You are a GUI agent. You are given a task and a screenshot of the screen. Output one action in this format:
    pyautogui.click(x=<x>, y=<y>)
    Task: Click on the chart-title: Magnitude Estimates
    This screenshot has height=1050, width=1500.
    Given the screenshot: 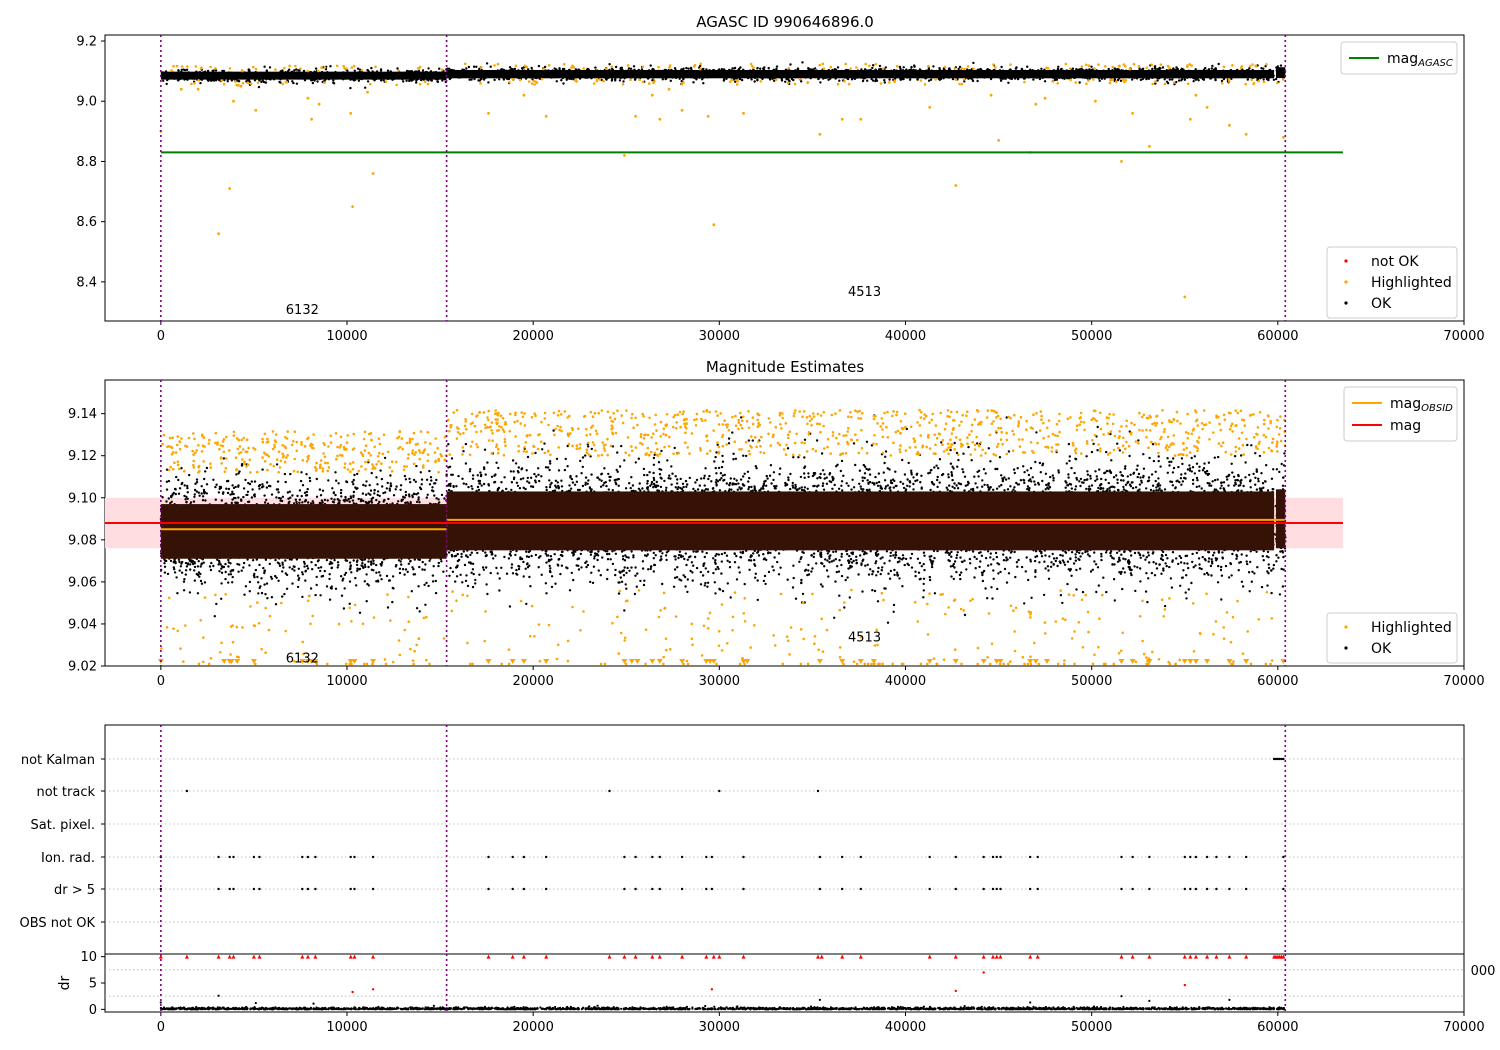 What is the action you would take?
    pyautogui.click(x=785, y=367)
    